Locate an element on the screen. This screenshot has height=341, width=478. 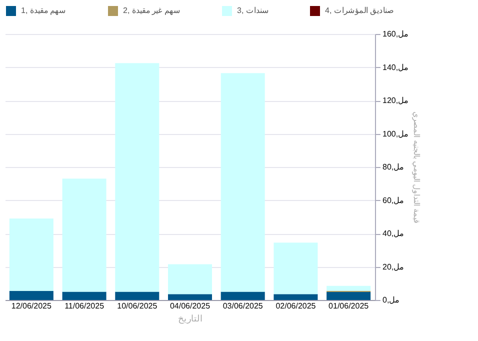
x-tick-label: 12/06/2025 is located at coordinates (31, 306).